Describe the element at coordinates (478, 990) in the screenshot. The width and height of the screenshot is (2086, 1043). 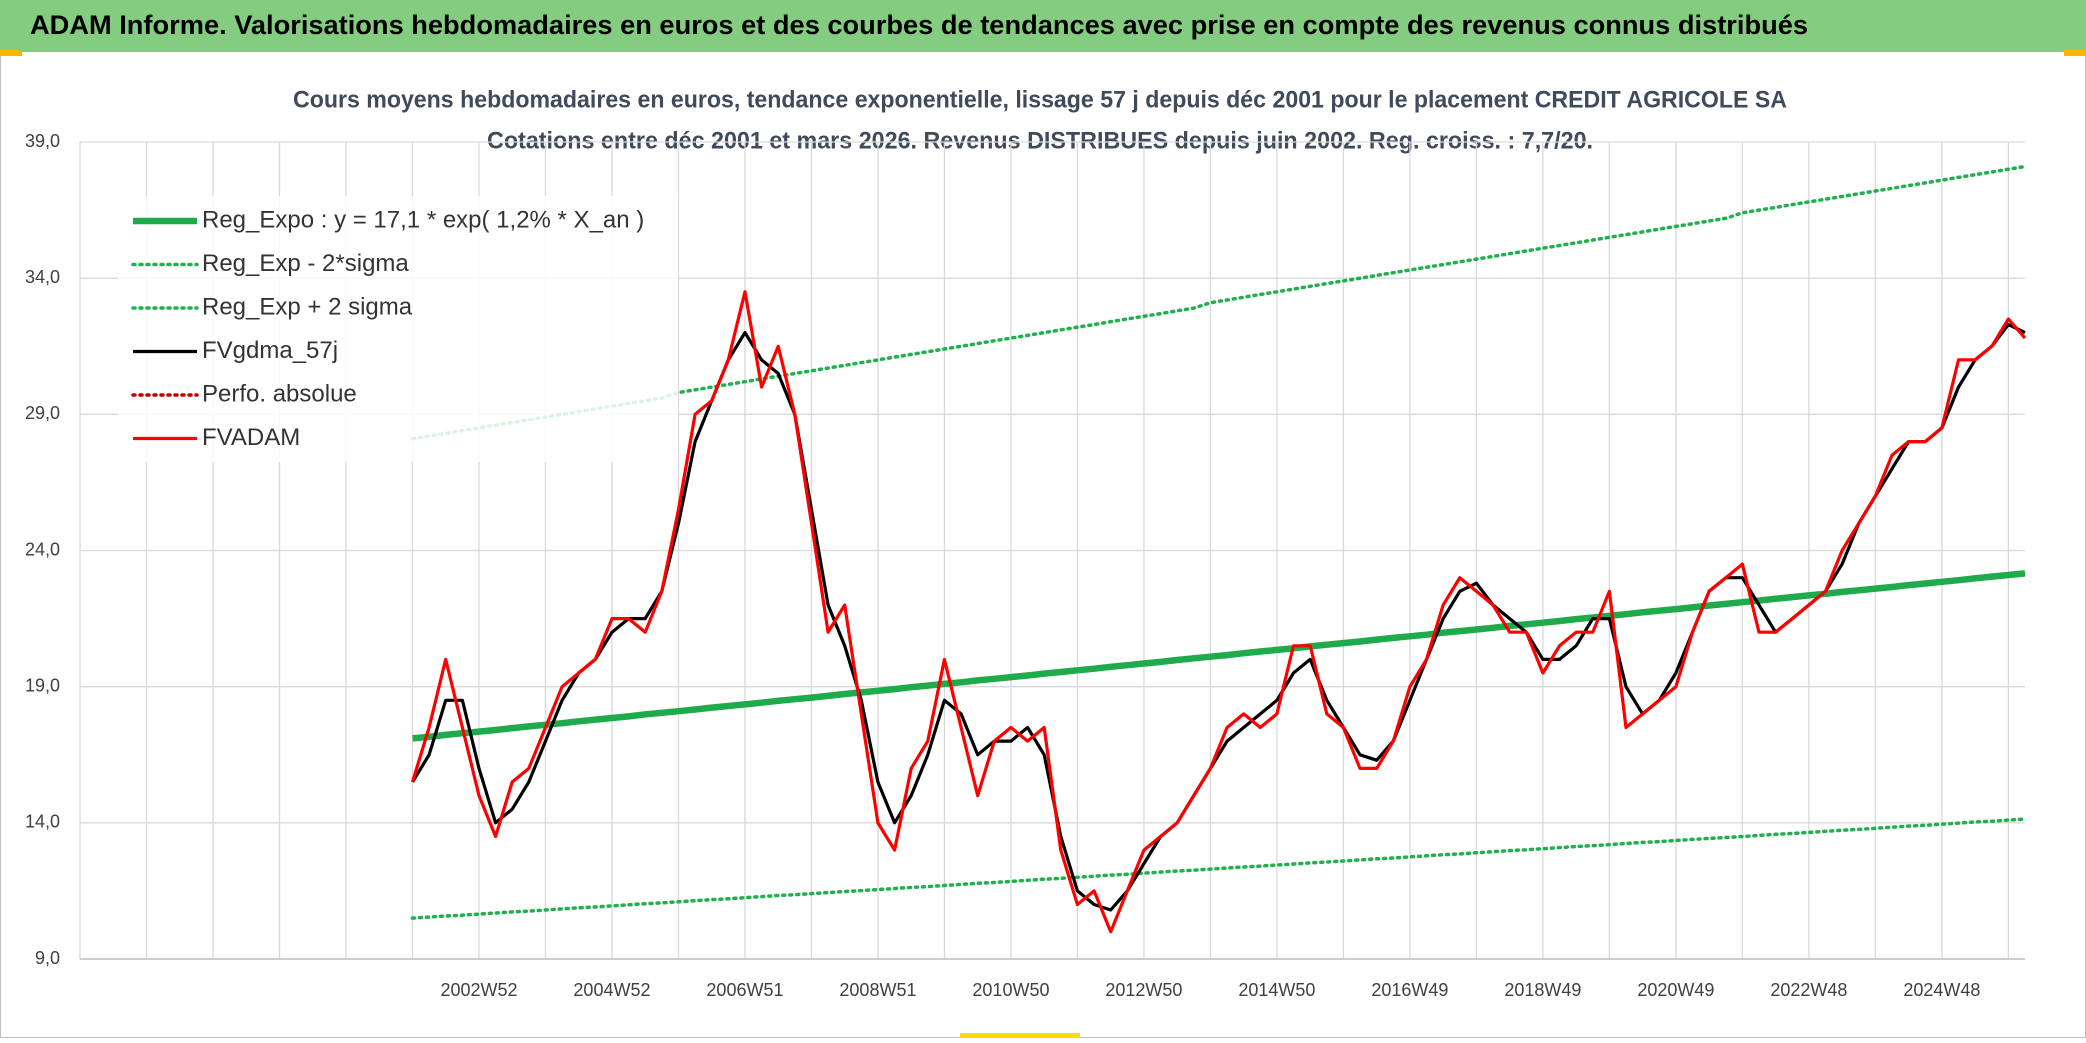
I see `x-tick-label: 2002W52` at that location.